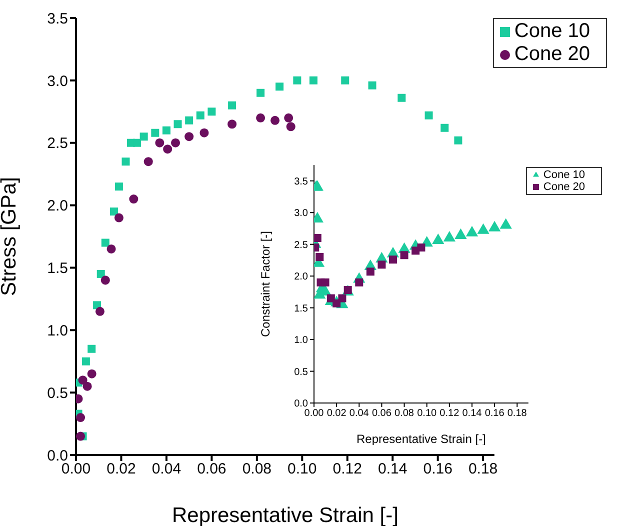 The height and width of the screenshot is (526, 625). I want to click on x-axis-title: Representative Strain [-], so click(285, 515).